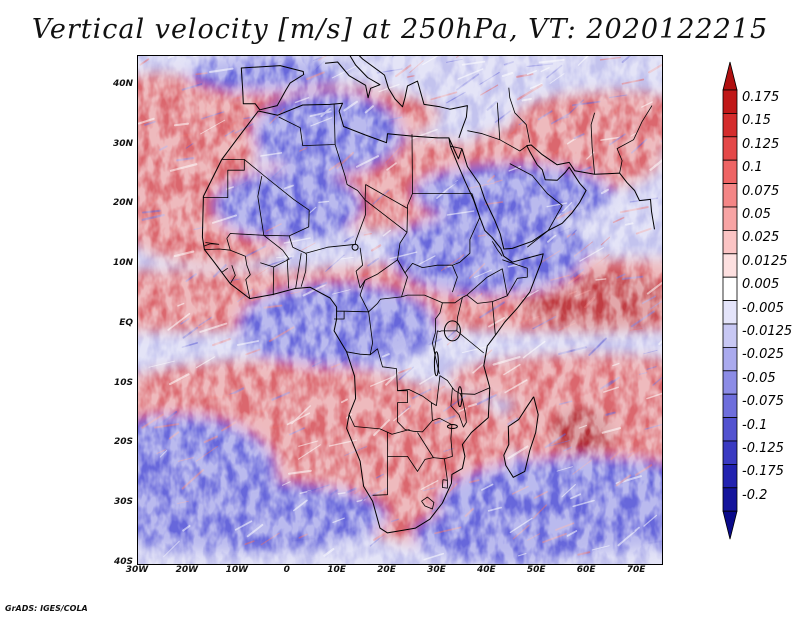 This screenshot has width=800, height=618. What do you see at coordinates (586, 570) in the screenshot?
I see `lon-tick-label: 60E` at bounding box center [586, 570].